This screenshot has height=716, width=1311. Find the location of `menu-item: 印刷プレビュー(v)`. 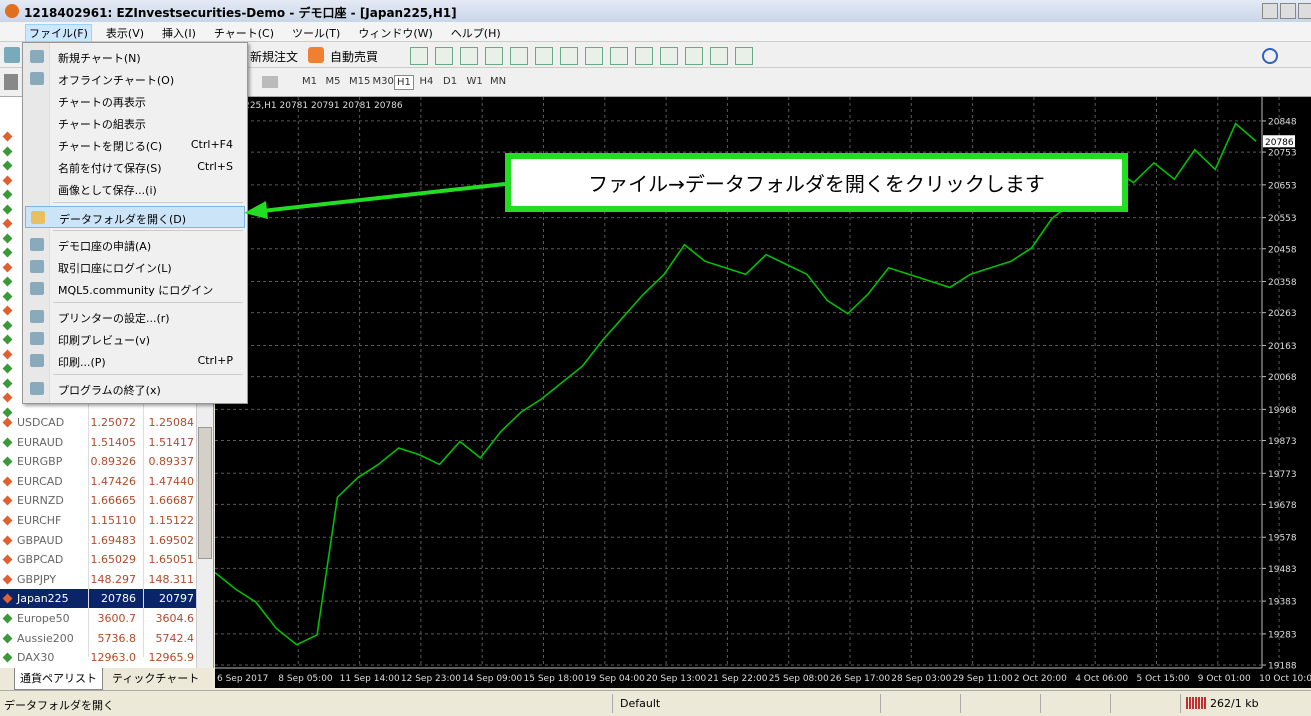

menu-item: 印刷プレビュー(v) is located at coordinates (135, 339).